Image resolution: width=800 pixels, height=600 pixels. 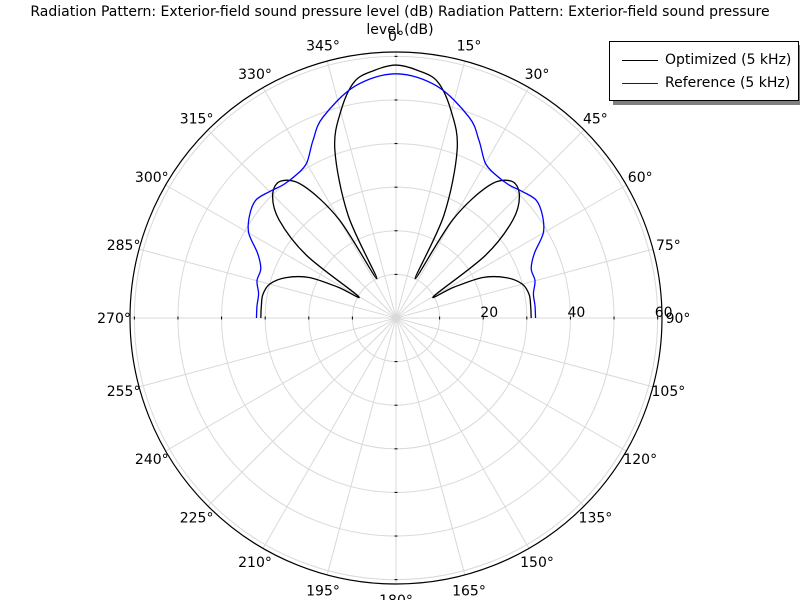 What do you see at coordinates (595, 120) in the screenshot?
I see `angle-tick-label: 45°` at bounding box center [595, 120].